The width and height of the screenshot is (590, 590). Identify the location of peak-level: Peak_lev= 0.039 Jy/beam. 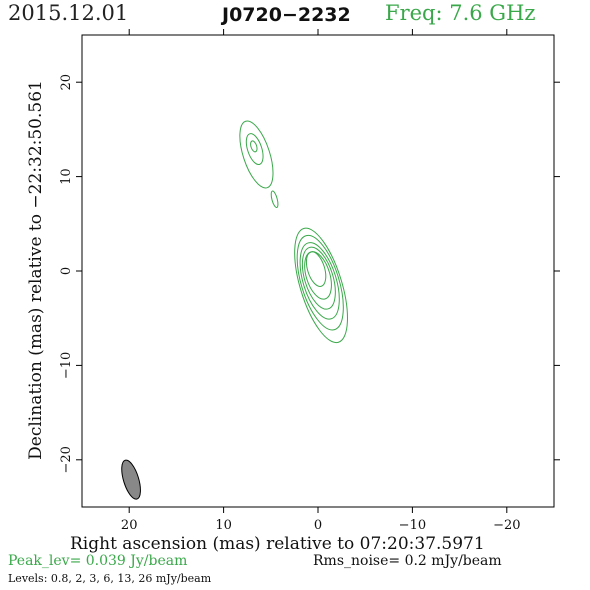
(98, 561).